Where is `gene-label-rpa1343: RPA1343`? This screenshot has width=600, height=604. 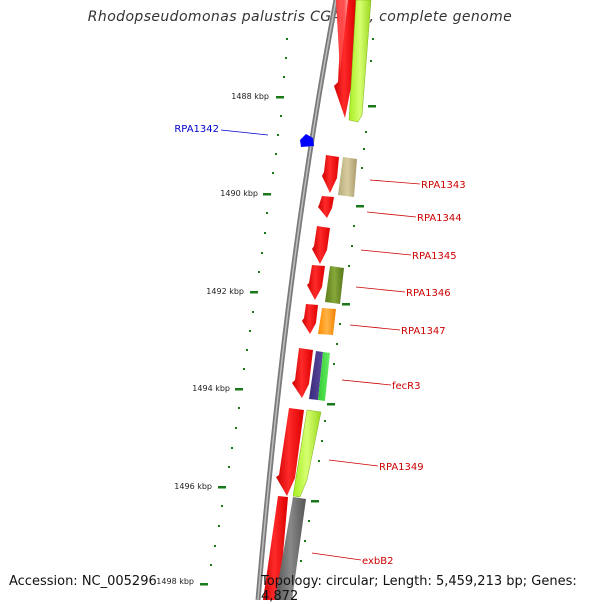
gene-label-rpa1343: RPA1343 is located at coordinates (417, 185).